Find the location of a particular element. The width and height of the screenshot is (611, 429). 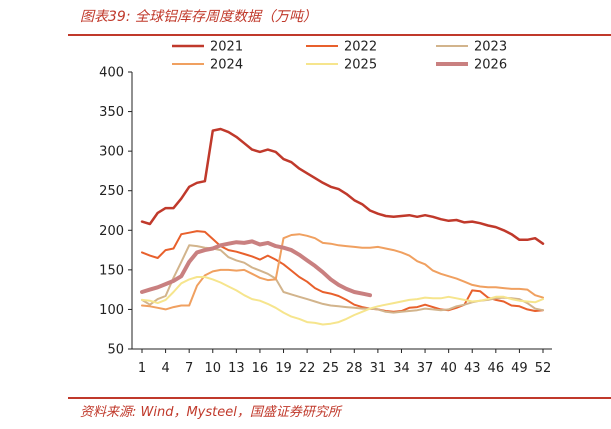

y-tick-label: 300 is located at coordinates (111, 152).